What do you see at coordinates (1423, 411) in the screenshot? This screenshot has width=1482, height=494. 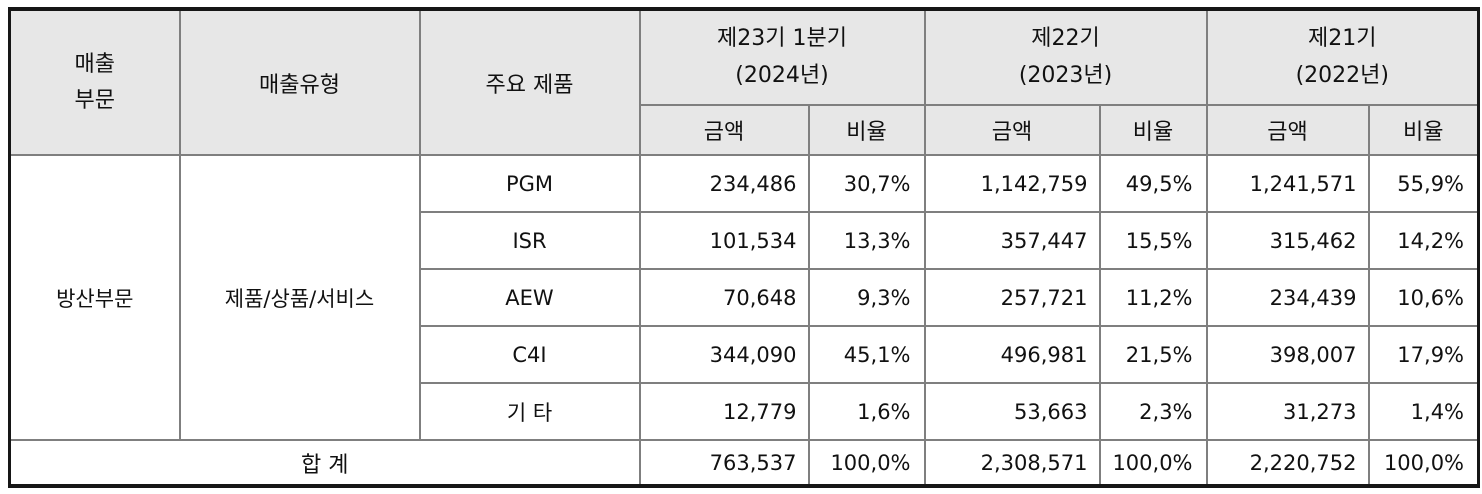 I see `ratio-cell-21: 1,4%` at bounding box center [1423, 411].